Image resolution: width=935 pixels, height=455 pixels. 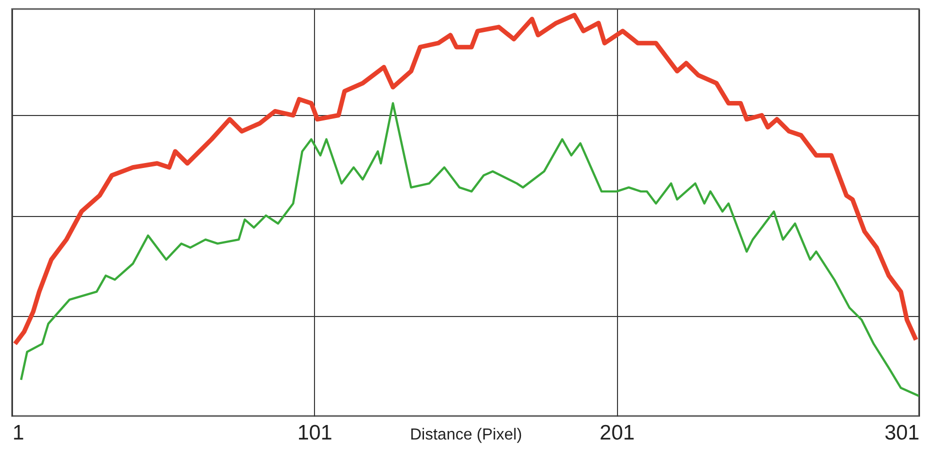 What do you see at coordinates (617, 433) in the screenshot?
I see `x-tick-label: 201` at bounding box center [617, 433].